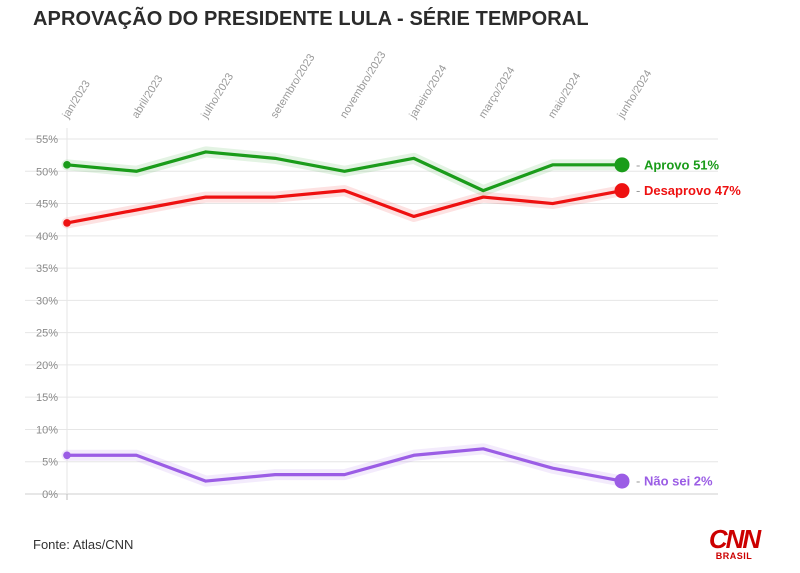  I want to click on x-tick-label: jan/2023, so click(76, 99).